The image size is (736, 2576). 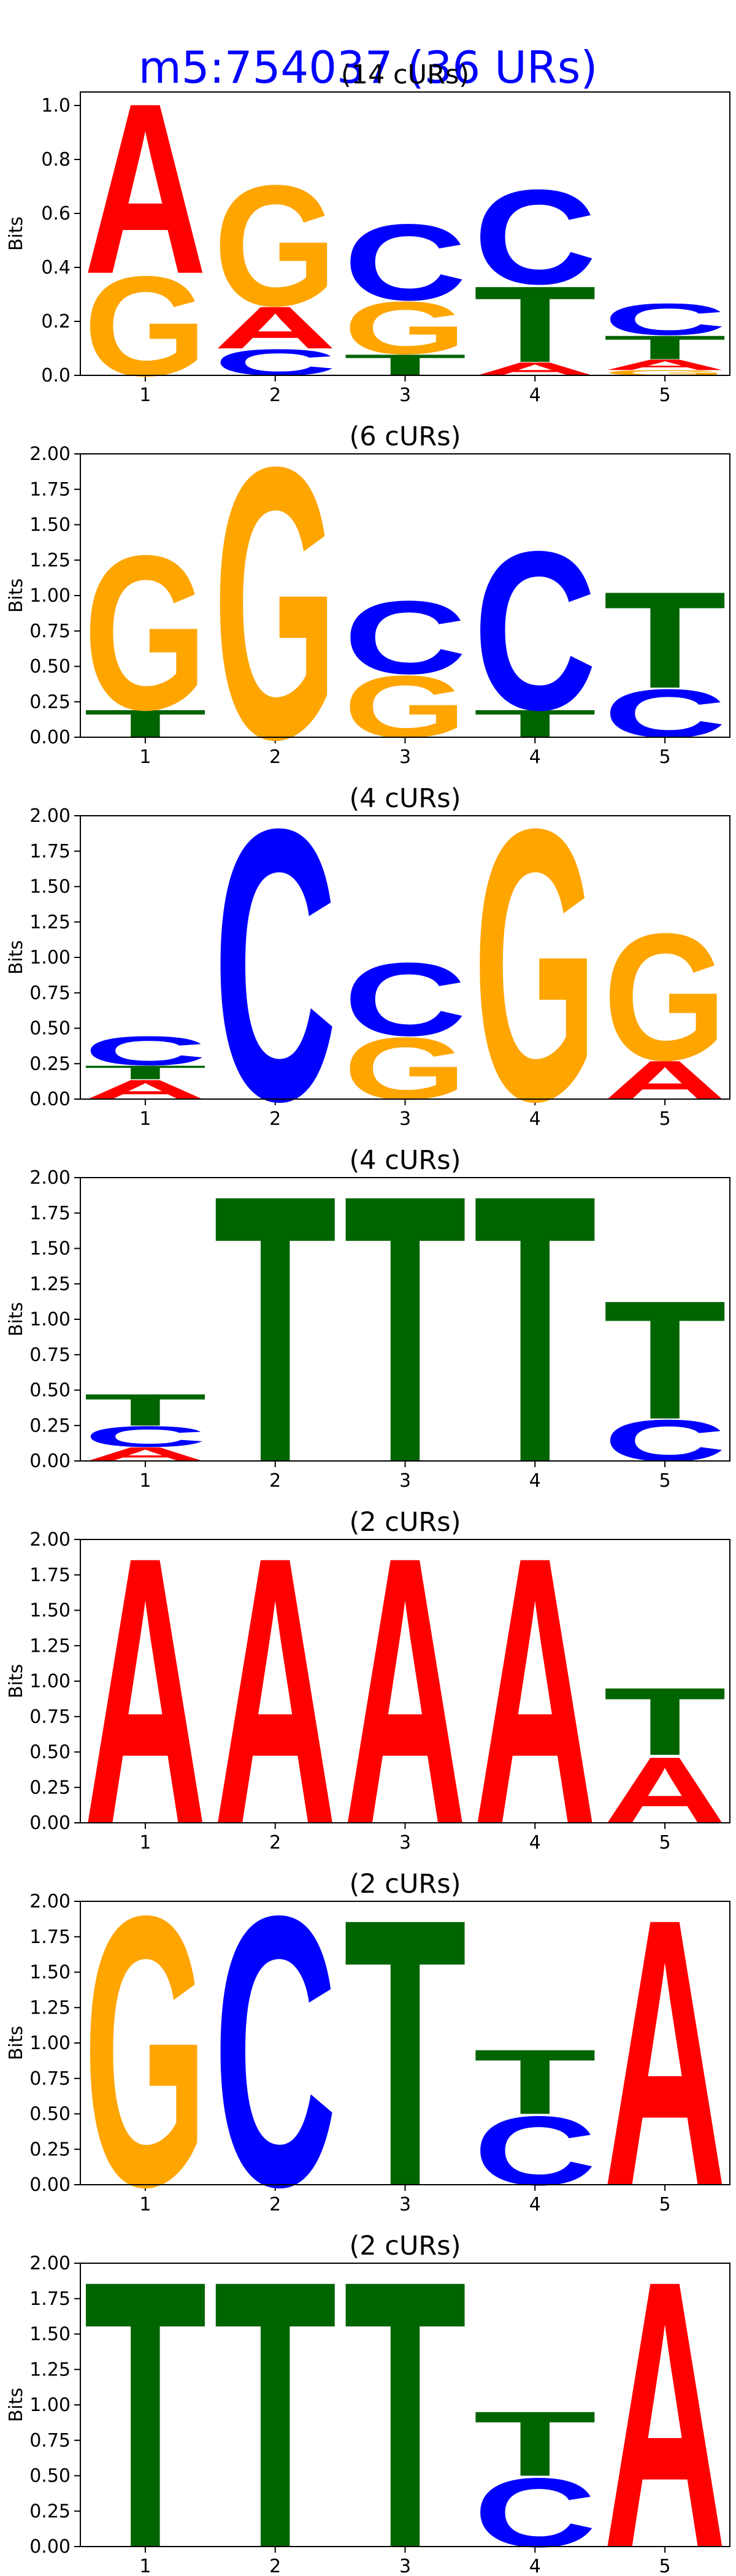 I want to click on y-tick-label: 1.50, so click(x=50, y=2334).